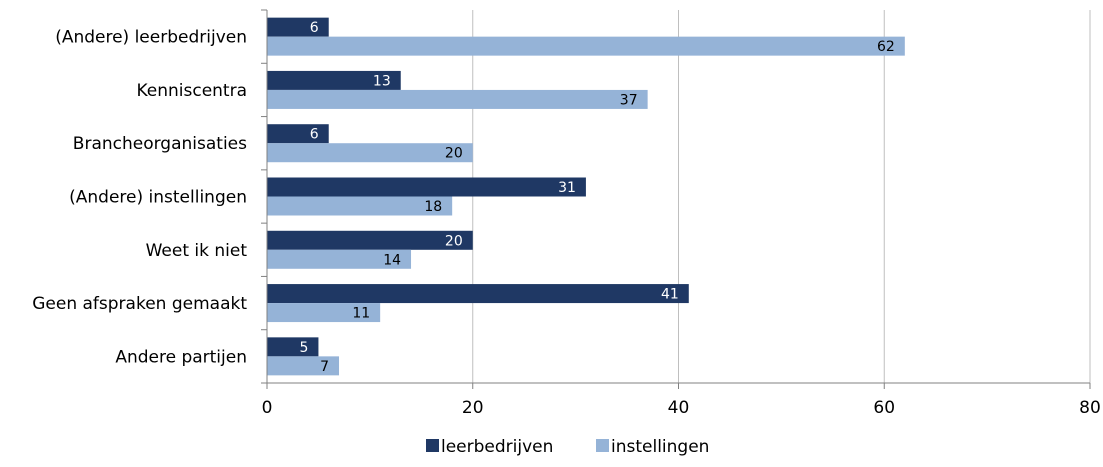 Image resolution: width=1103 pixels, height=467 pixels. I want to click on data-label: 41, so click(670, 295).